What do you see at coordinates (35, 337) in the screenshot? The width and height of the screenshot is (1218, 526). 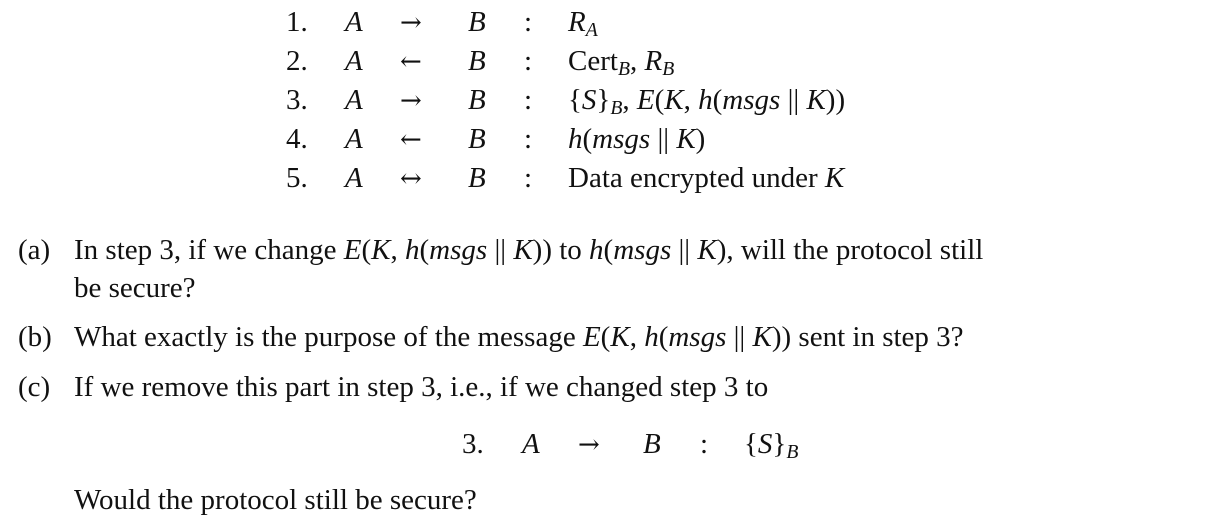 I see `question-label: (b)` at bounding box center [35, 337].